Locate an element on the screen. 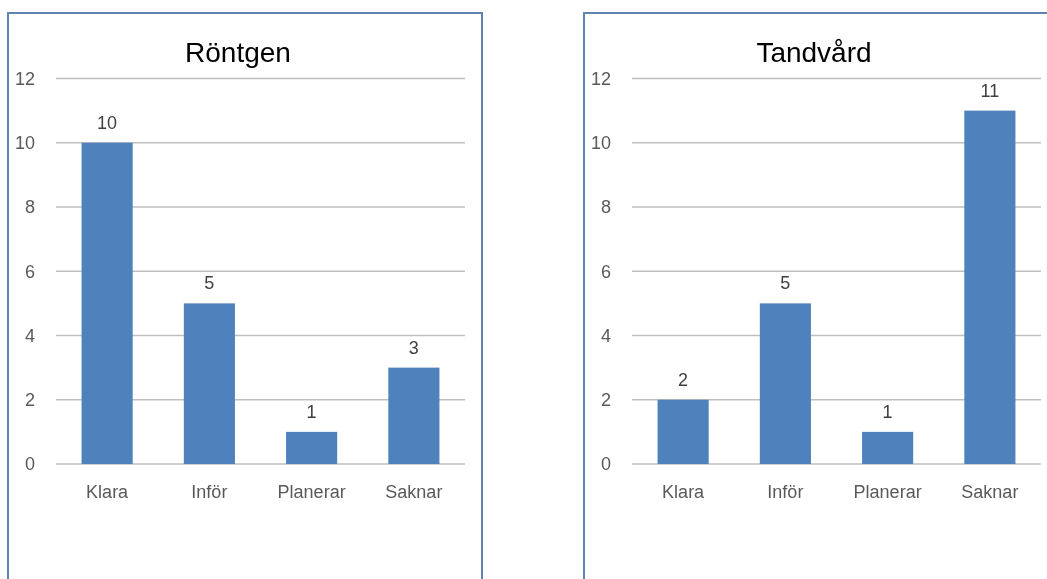  data-label: 2 is located at coordinates (683, 379).